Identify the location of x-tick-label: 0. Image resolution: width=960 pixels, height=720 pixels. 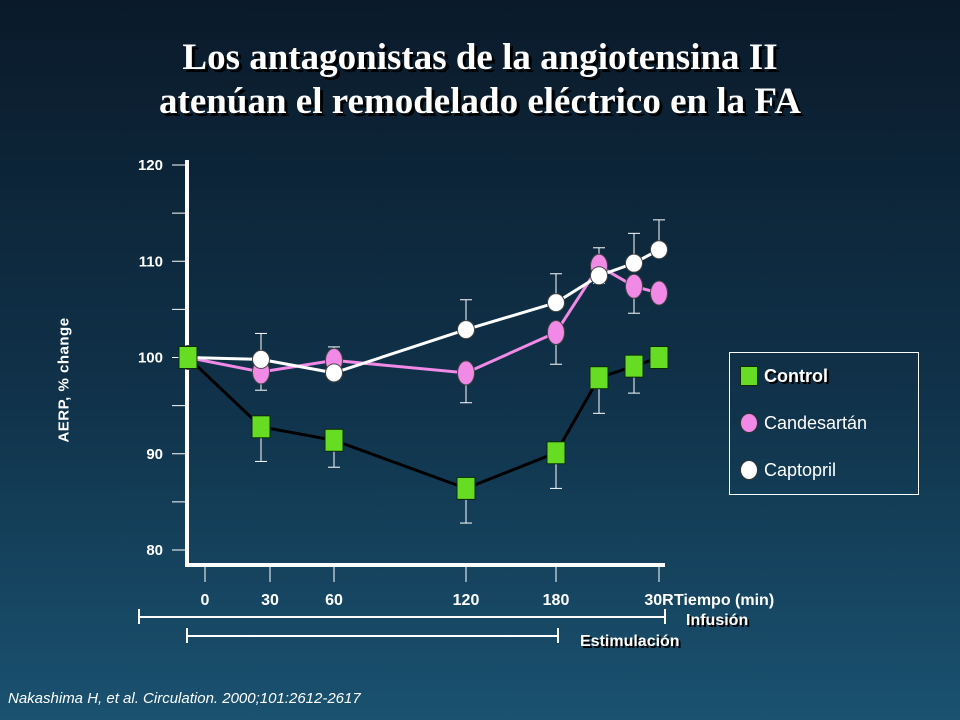
(205, 600).